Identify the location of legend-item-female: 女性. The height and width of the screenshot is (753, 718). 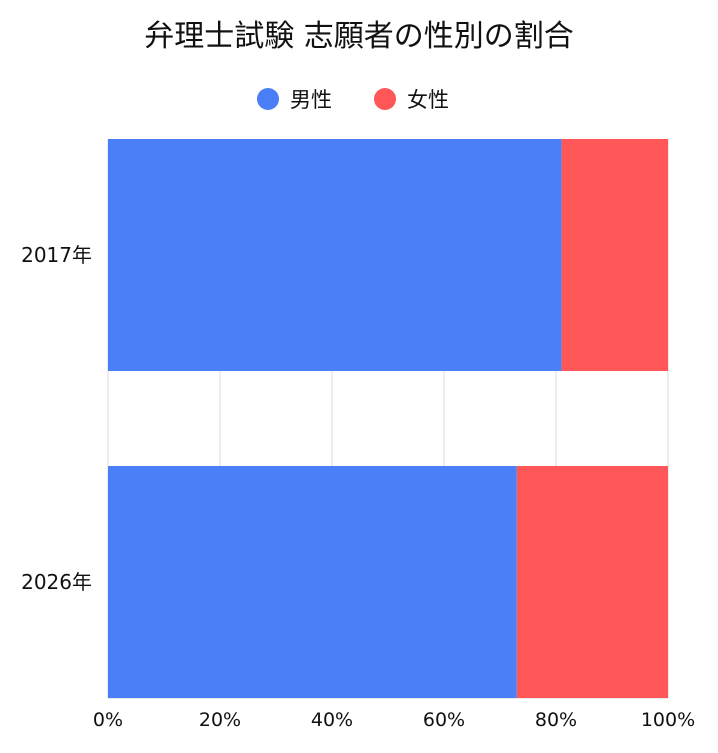
(411, 100).